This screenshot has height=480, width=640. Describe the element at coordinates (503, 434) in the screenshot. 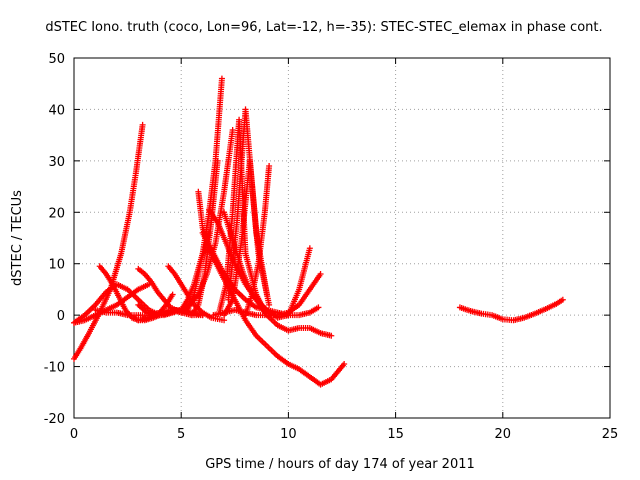

I see `x-tick-label: 20` at that location.